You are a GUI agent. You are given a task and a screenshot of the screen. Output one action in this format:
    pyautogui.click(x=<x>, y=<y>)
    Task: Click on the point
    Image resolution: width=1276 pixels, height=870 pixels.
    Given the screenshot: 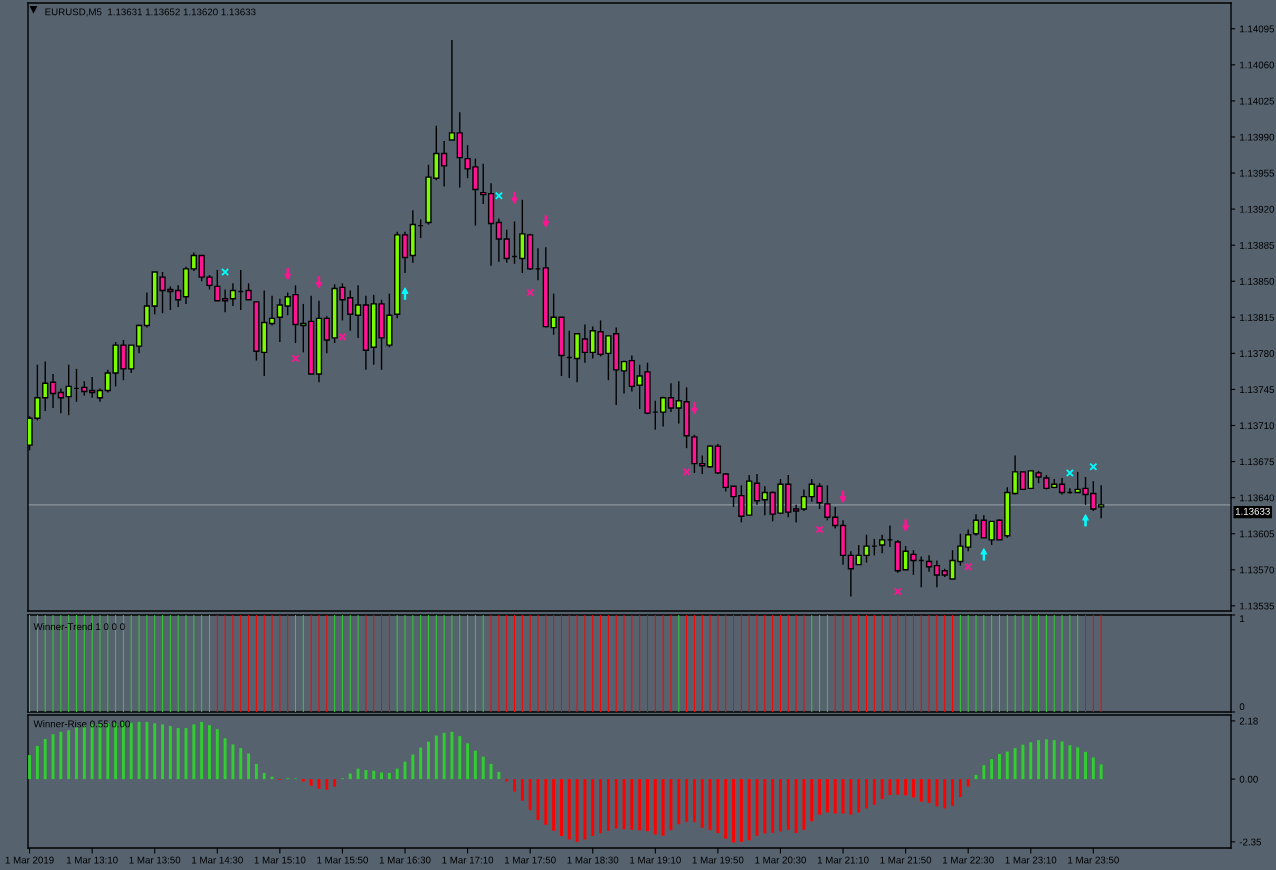 What is the action you would take?
    pyautogui.click(x=295, y=358)
    